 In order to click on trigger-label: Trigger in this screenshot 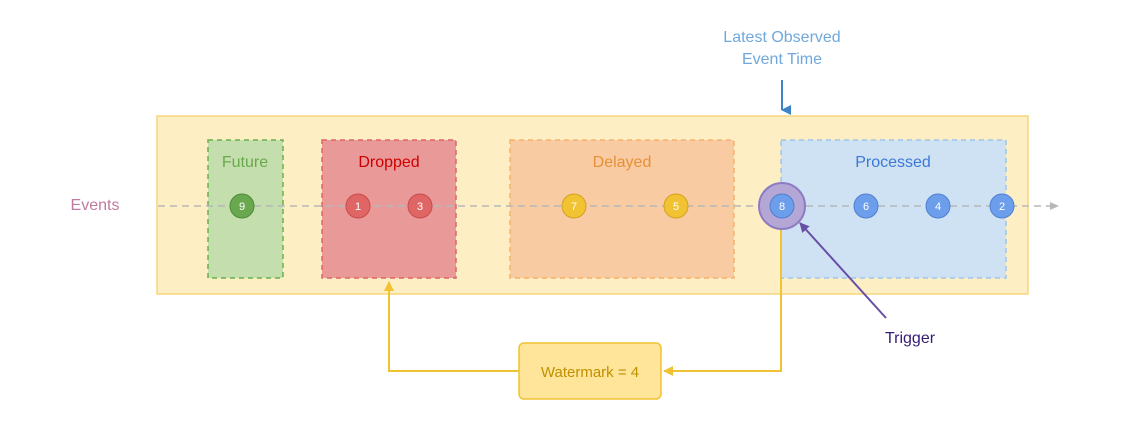, I will do `click(910, 338)`.